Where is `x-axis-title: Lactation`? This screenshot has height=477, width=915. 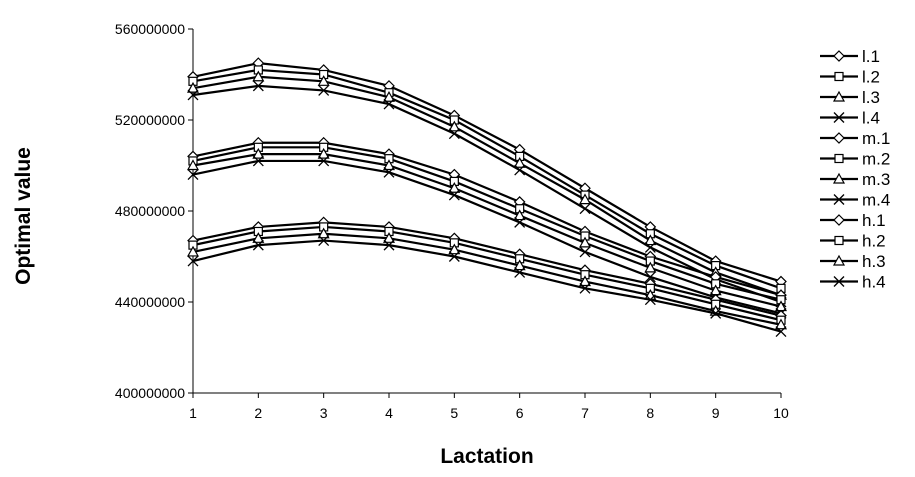
x-axis-title: Lactation is located at coordinates (486, 456).